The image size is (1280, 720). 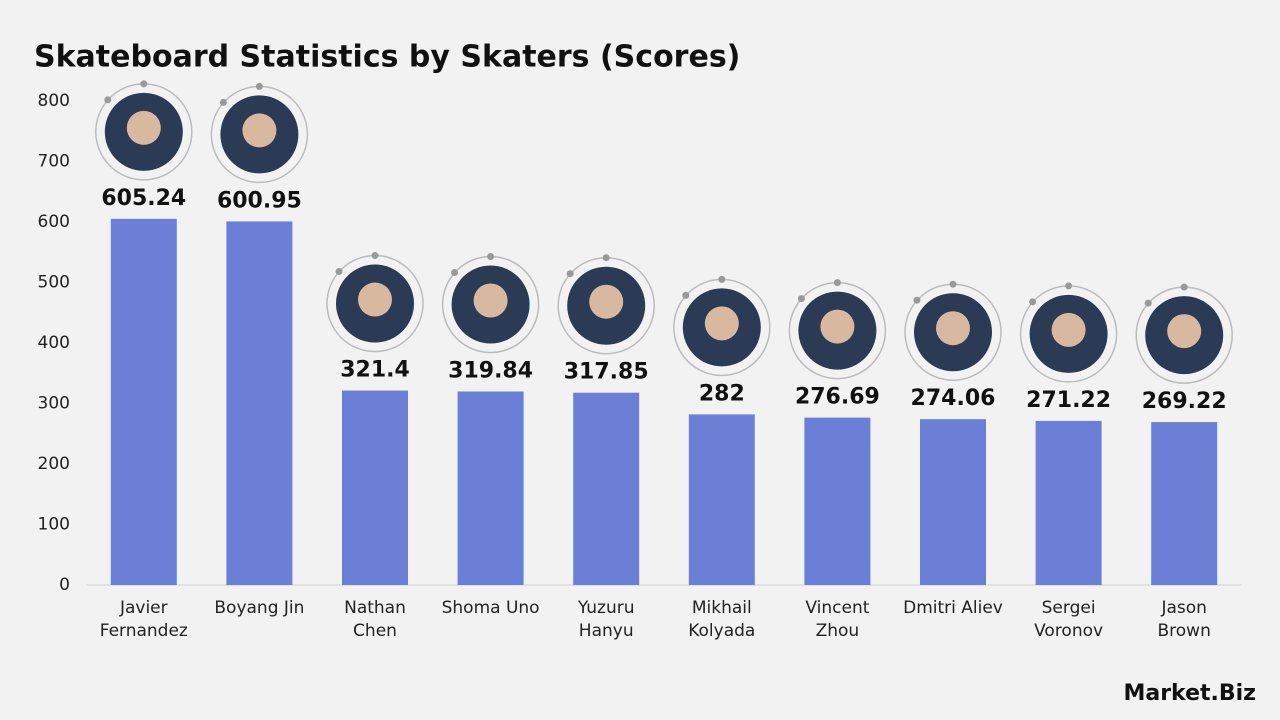 What do you see at coordinates (837, 397) in the screenshot?
I see `value-label: 276.69` at bounding box center [837, 397].